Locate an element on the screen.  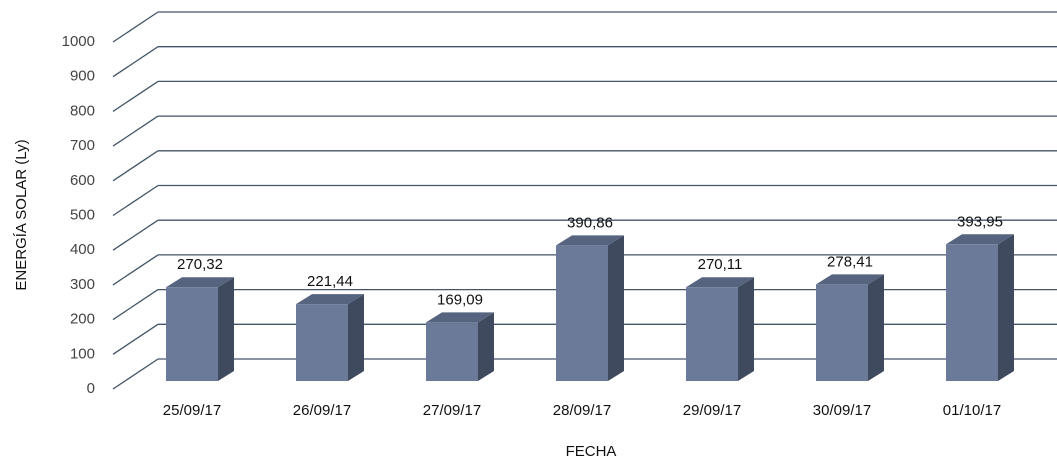
data-label: 390,86 is located at coordinates (590, 222).